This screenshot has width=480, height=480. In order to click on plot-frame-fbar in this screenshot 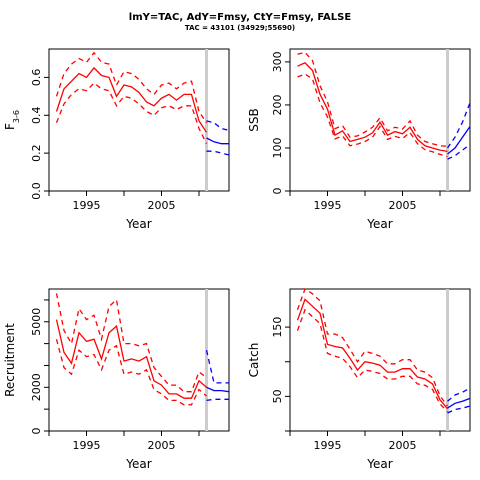, I will do `click(139, 120)`.